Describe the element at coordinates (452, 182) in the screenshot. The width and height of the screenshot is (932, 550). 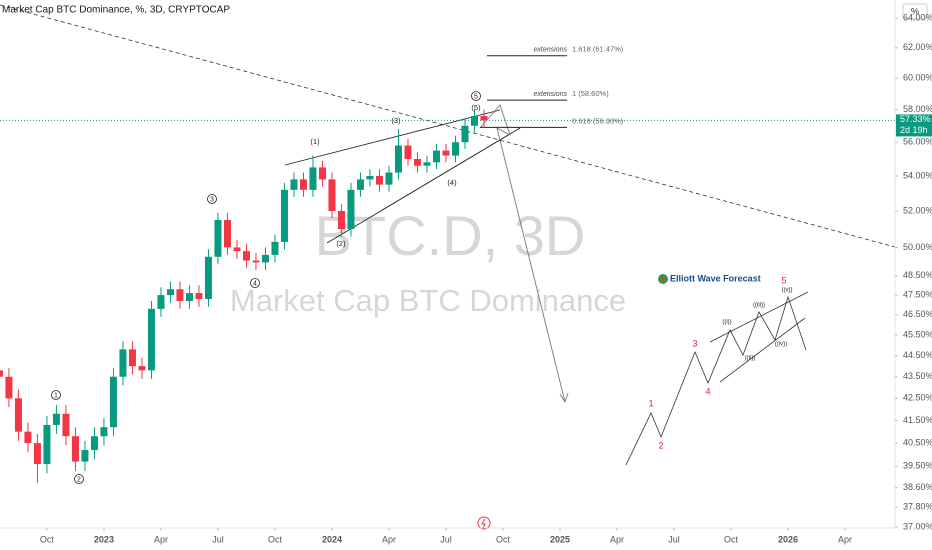
I see `wave-intermediate: (4)` at that location.